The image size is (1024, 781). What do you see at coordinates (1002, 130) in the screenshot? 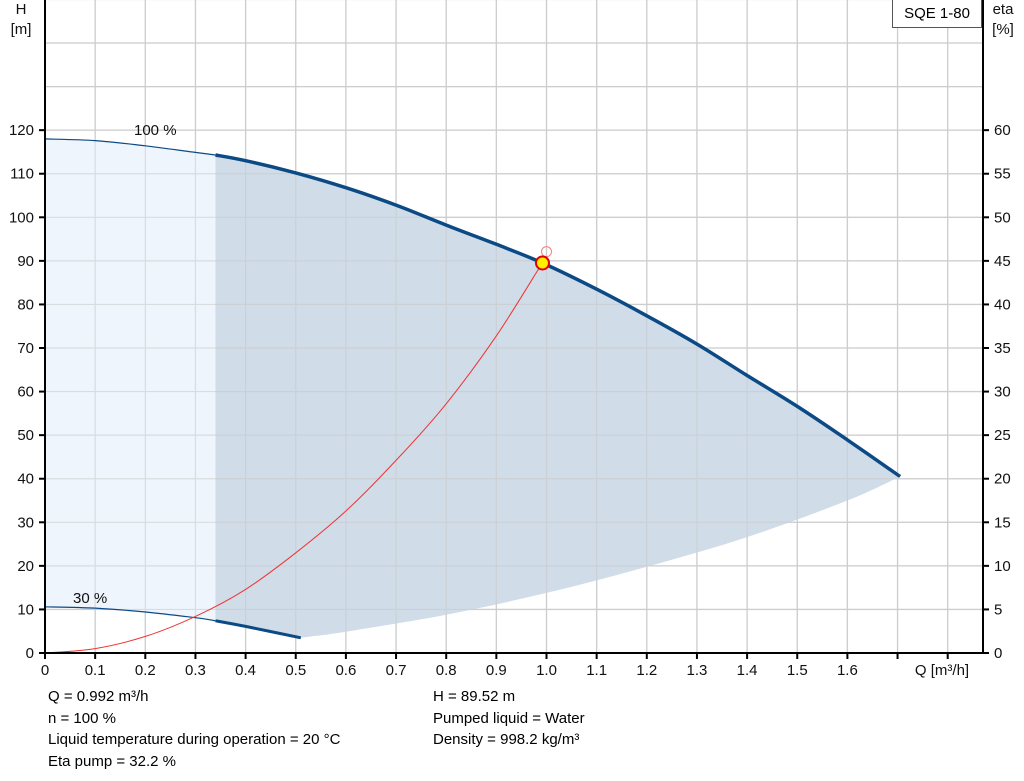
I see `y-right-tick-label: 60` at bounding box center [1002, 130].